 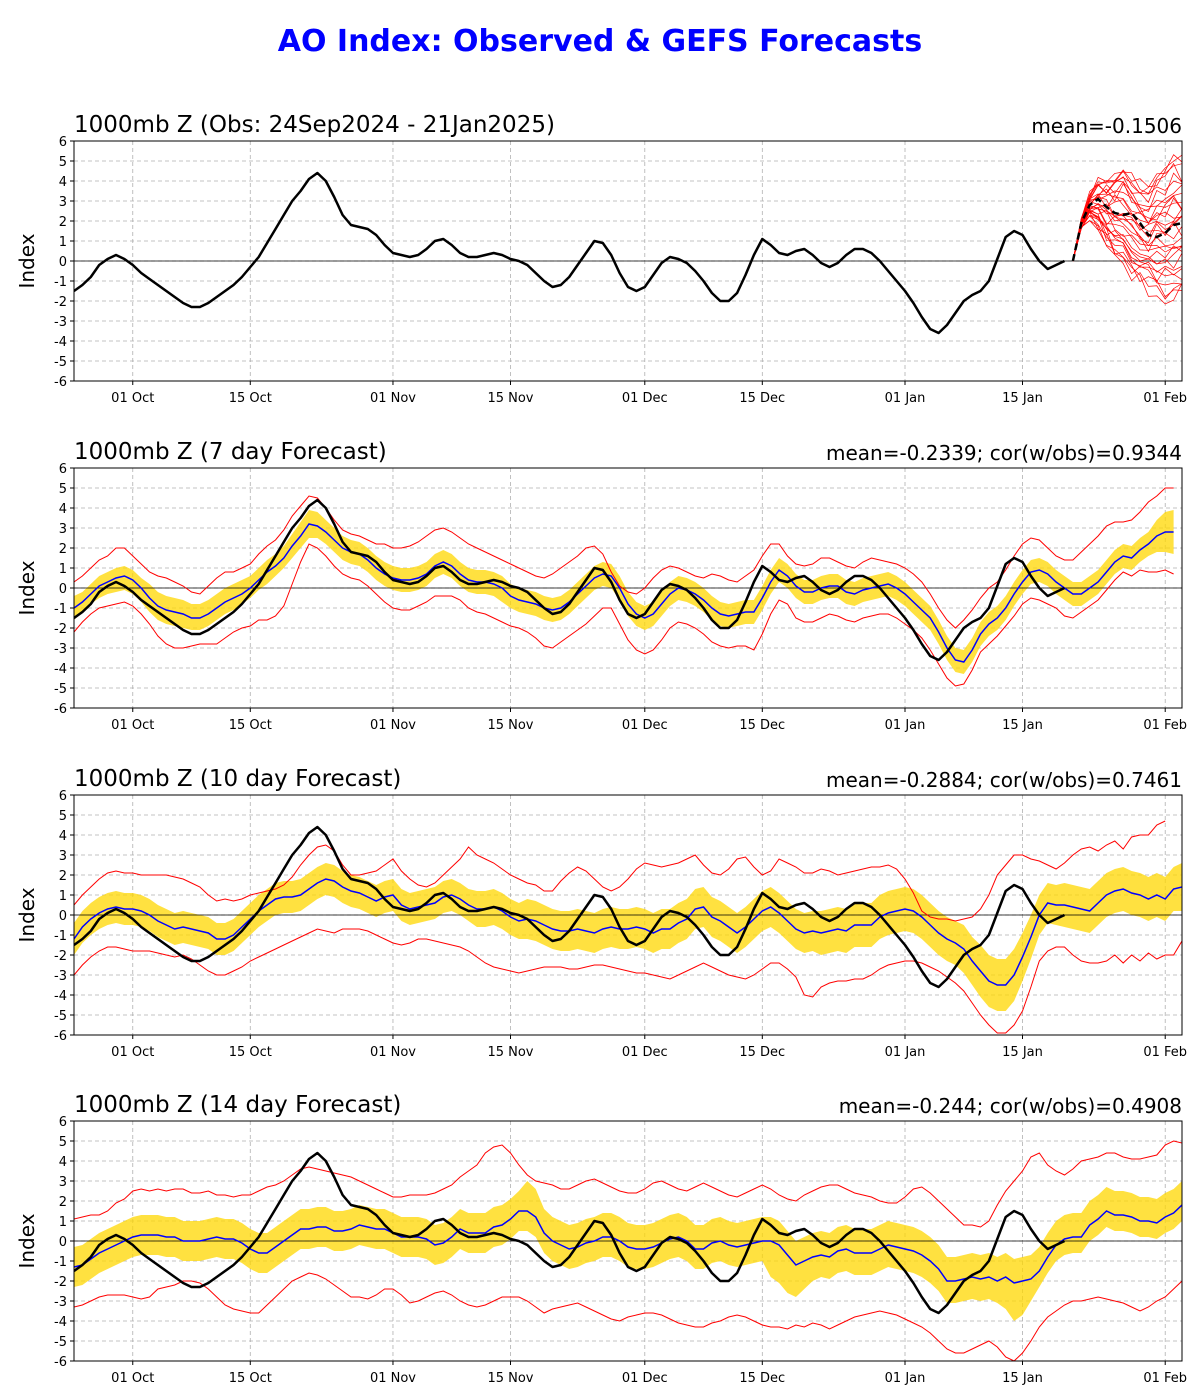 What do you see at coordinates (314, 125) in the screenshot?
I see `panel-title: 1000mb Z (Obs: 24Sep2024 - 21Jan2025)` at bounding box center [314, 125].